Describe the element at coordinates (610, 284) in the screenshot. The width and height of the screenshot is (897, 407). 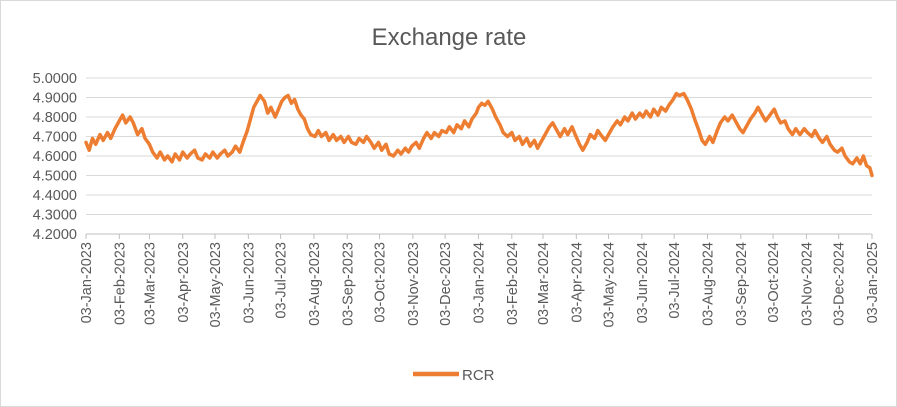
I see `x-tick-label: 03-May-2024` at that location.